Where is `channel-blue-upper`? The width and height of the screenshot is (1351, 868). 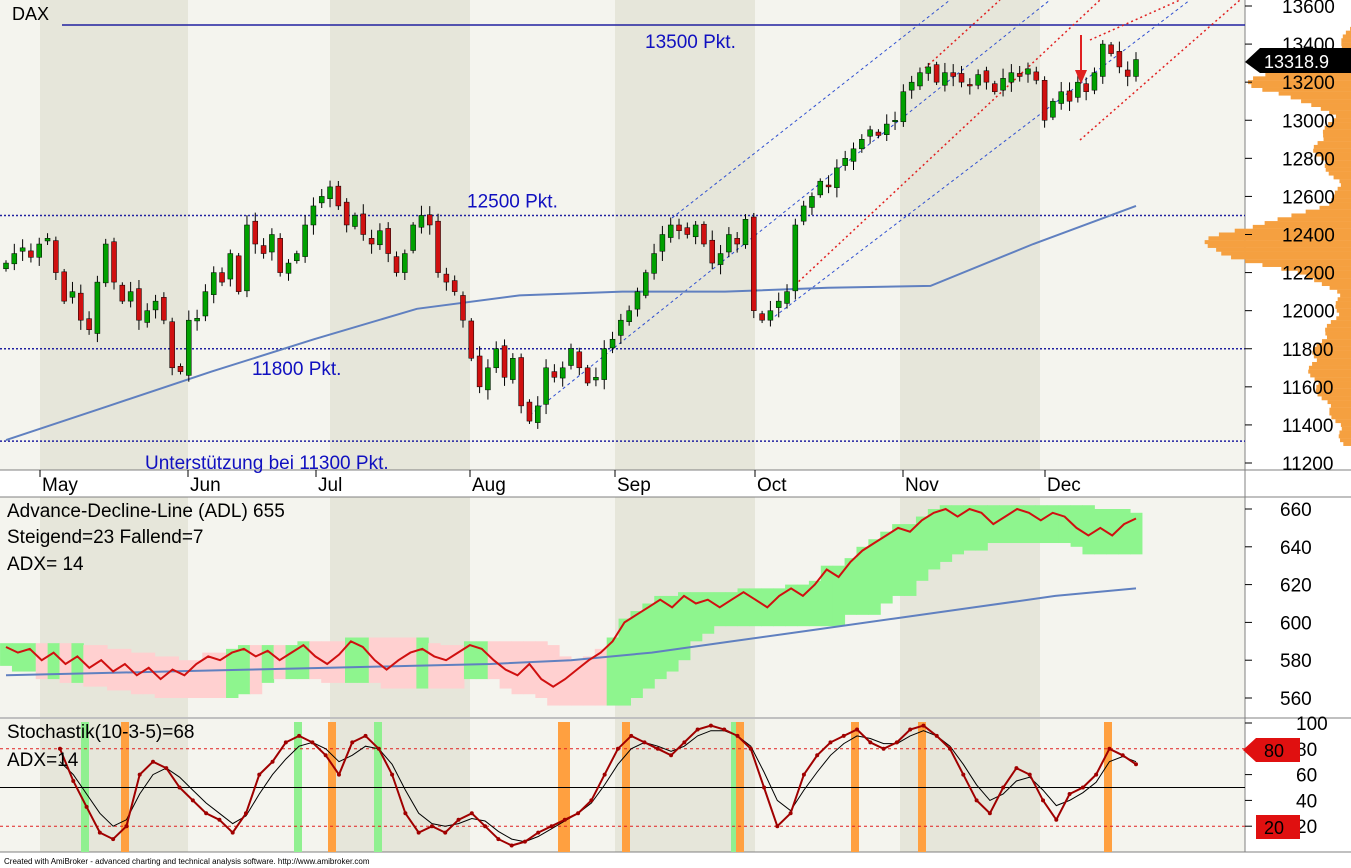 channel-blue-upper is located at coordinates (811, 109).